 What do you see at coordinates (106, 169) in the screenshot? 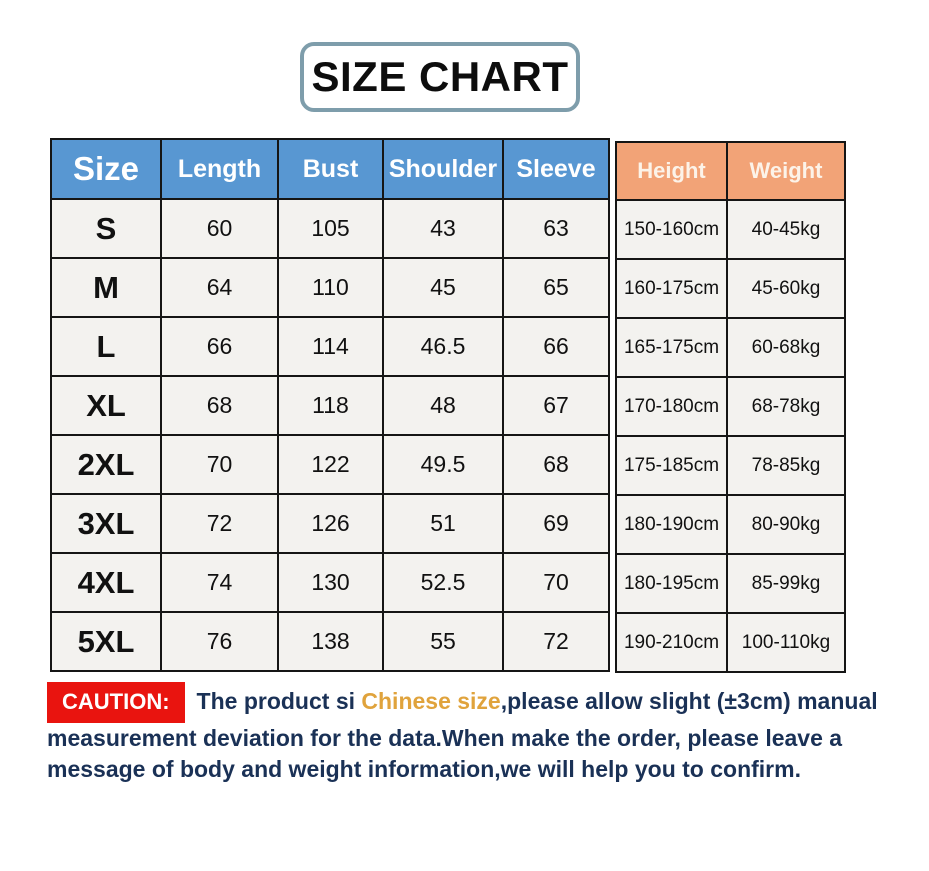
I see `column-header-size: Size` at bounding box center [106, 169].